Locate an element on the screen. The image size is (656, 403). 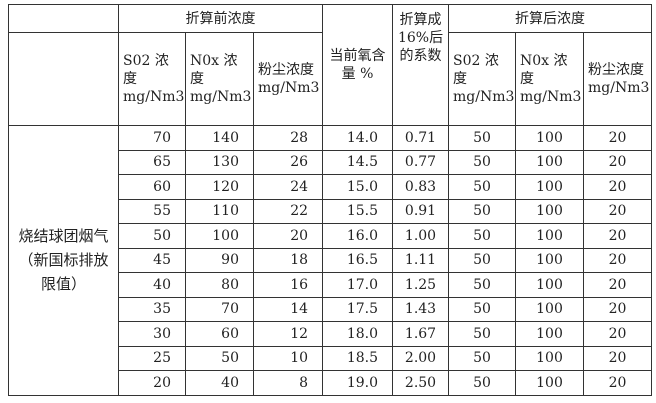
cell-coefficient: 1.00 is located at coordinates (421, 236).